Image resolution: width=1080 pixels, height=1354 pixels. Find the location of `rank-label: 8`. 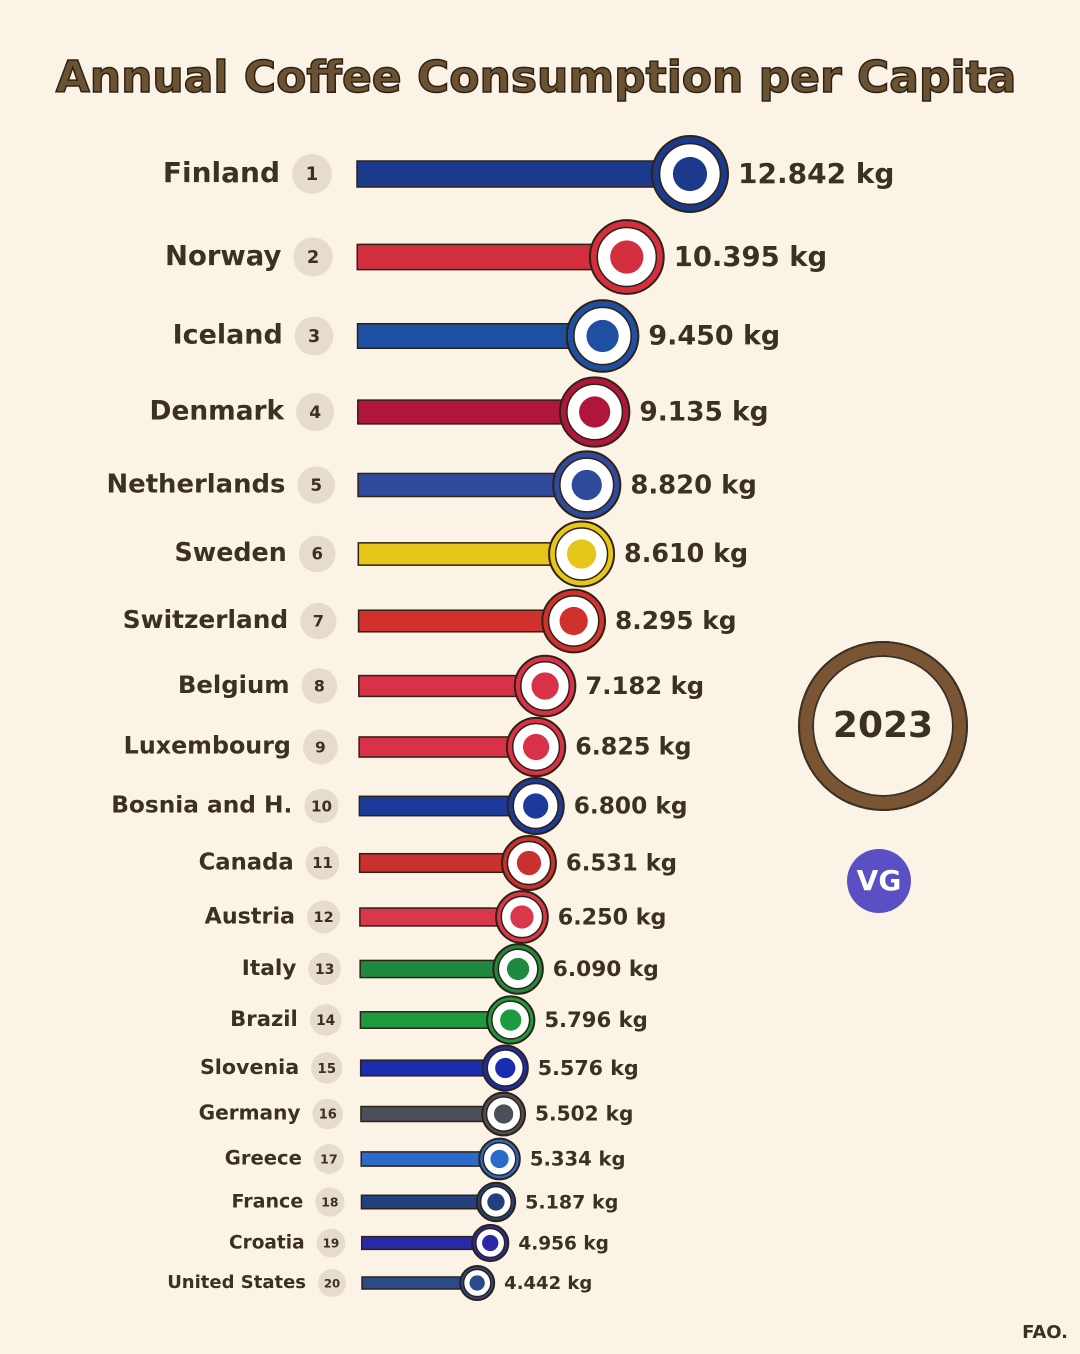

rank-label: 8 is located at coordinates (319, 686).